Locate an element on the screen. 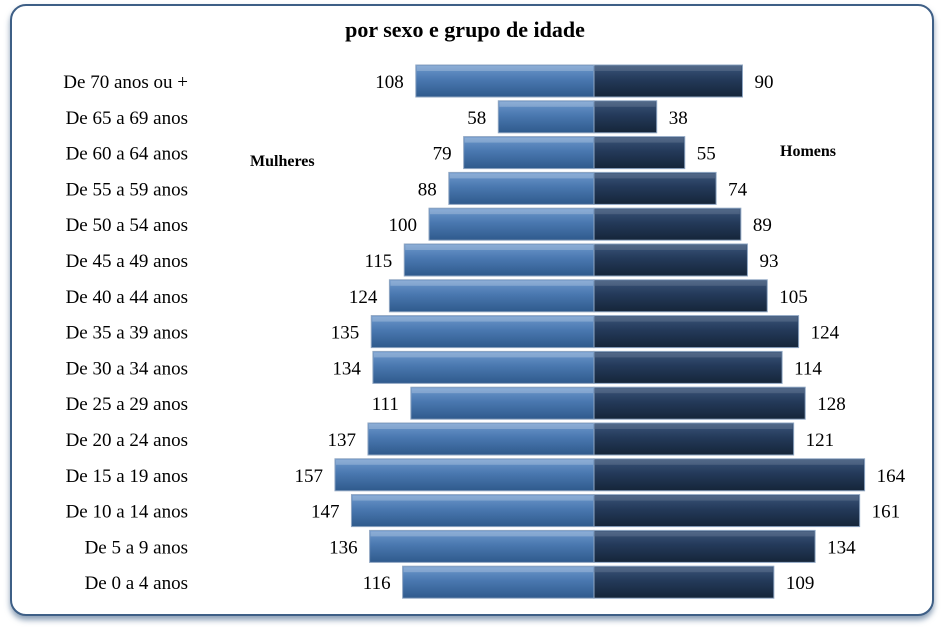 The image size is (943, 636). data-label: 157 is located at coordinates (308, 476).